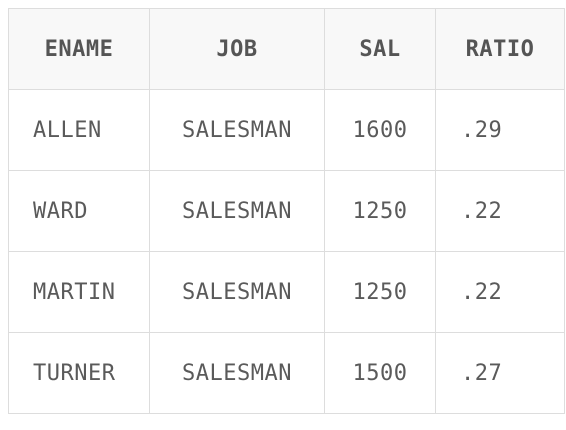 The width and height of the screenshot is (566, 430). Describe the element at coordinates (380, 130) in the screenshot. I see `cell-sal: 1600` at that location.